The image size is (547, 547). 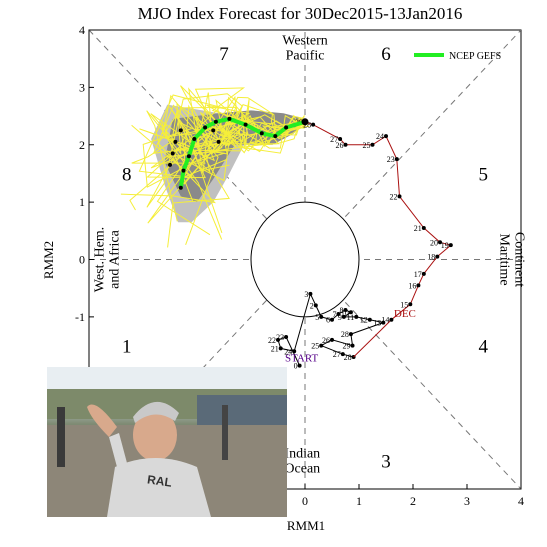 I want to click on observed-dec-day-label-5: 19, so click(x=445, y=245).